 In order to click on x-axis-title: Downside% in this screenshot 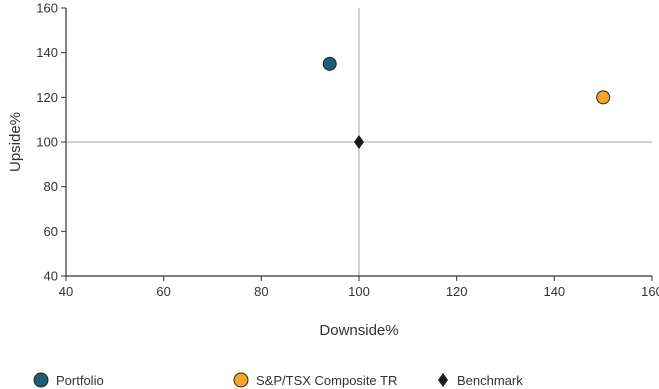, I will do `click(358, 330)`.